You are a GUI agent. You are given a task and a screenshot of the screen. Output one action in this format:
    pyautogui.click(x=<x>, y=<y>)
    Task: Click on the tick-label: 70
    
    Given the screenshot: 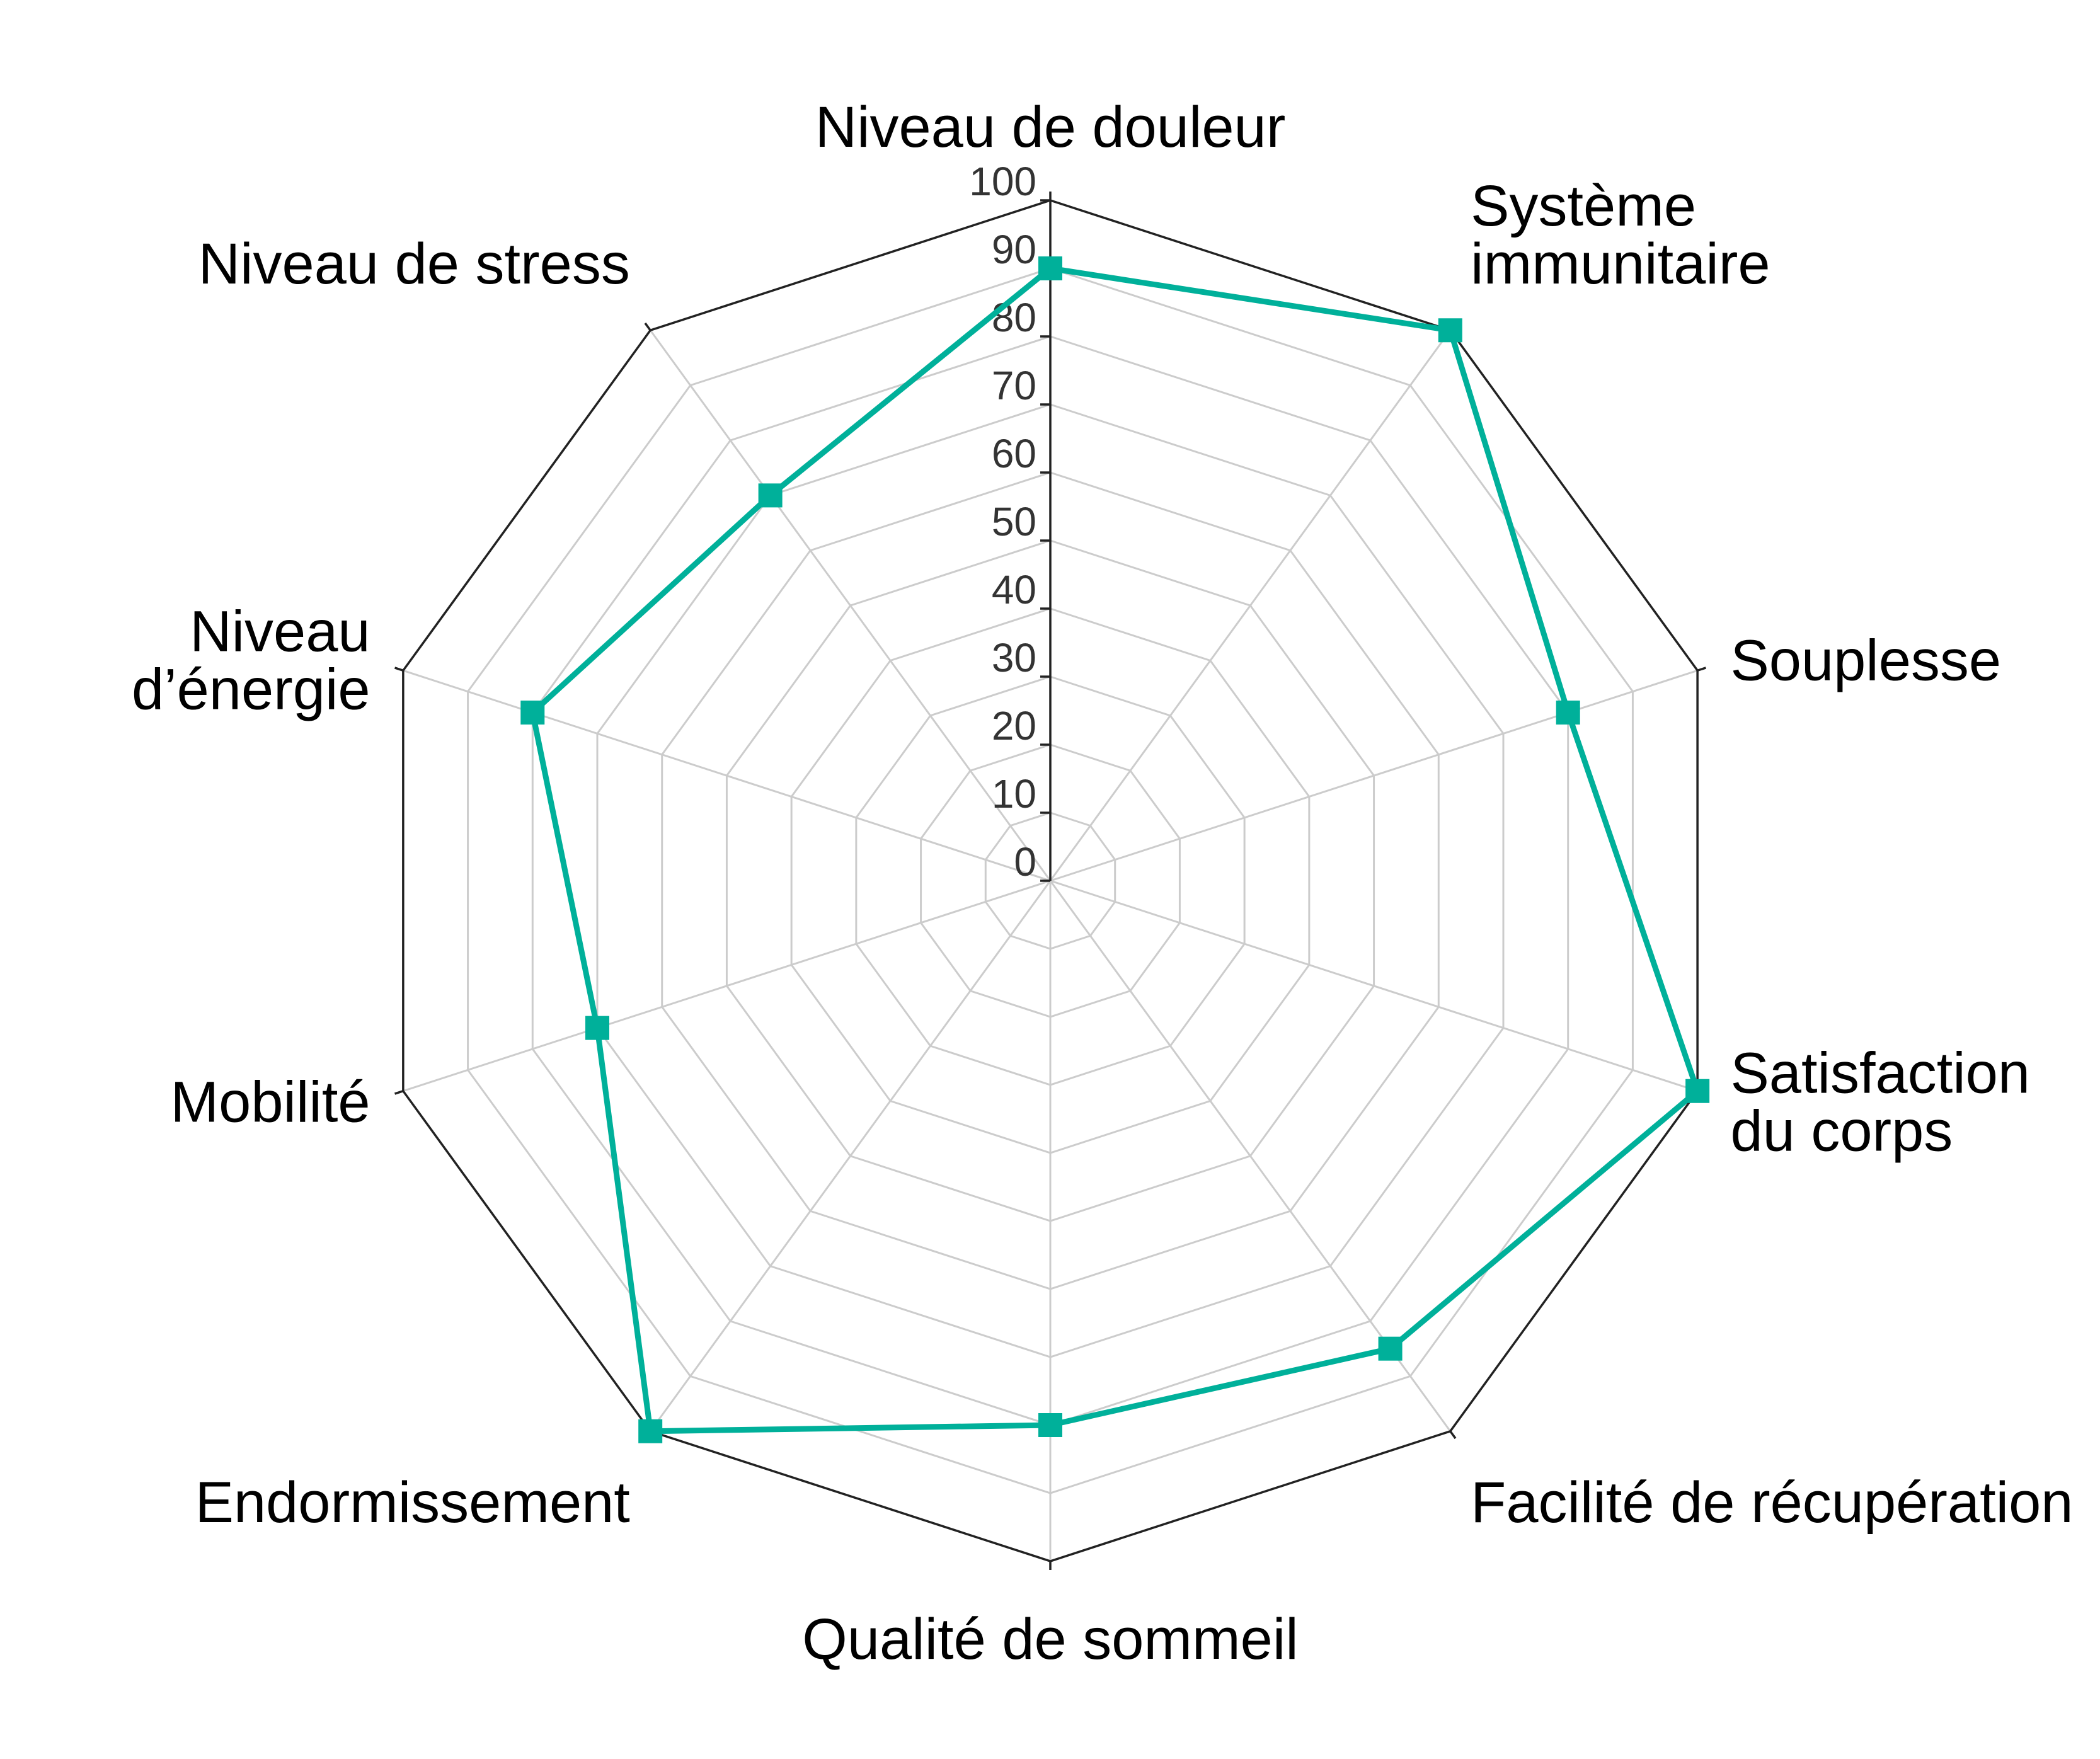 What is the action you would take?
    pyautogui.click(x=1014, y=386)
    